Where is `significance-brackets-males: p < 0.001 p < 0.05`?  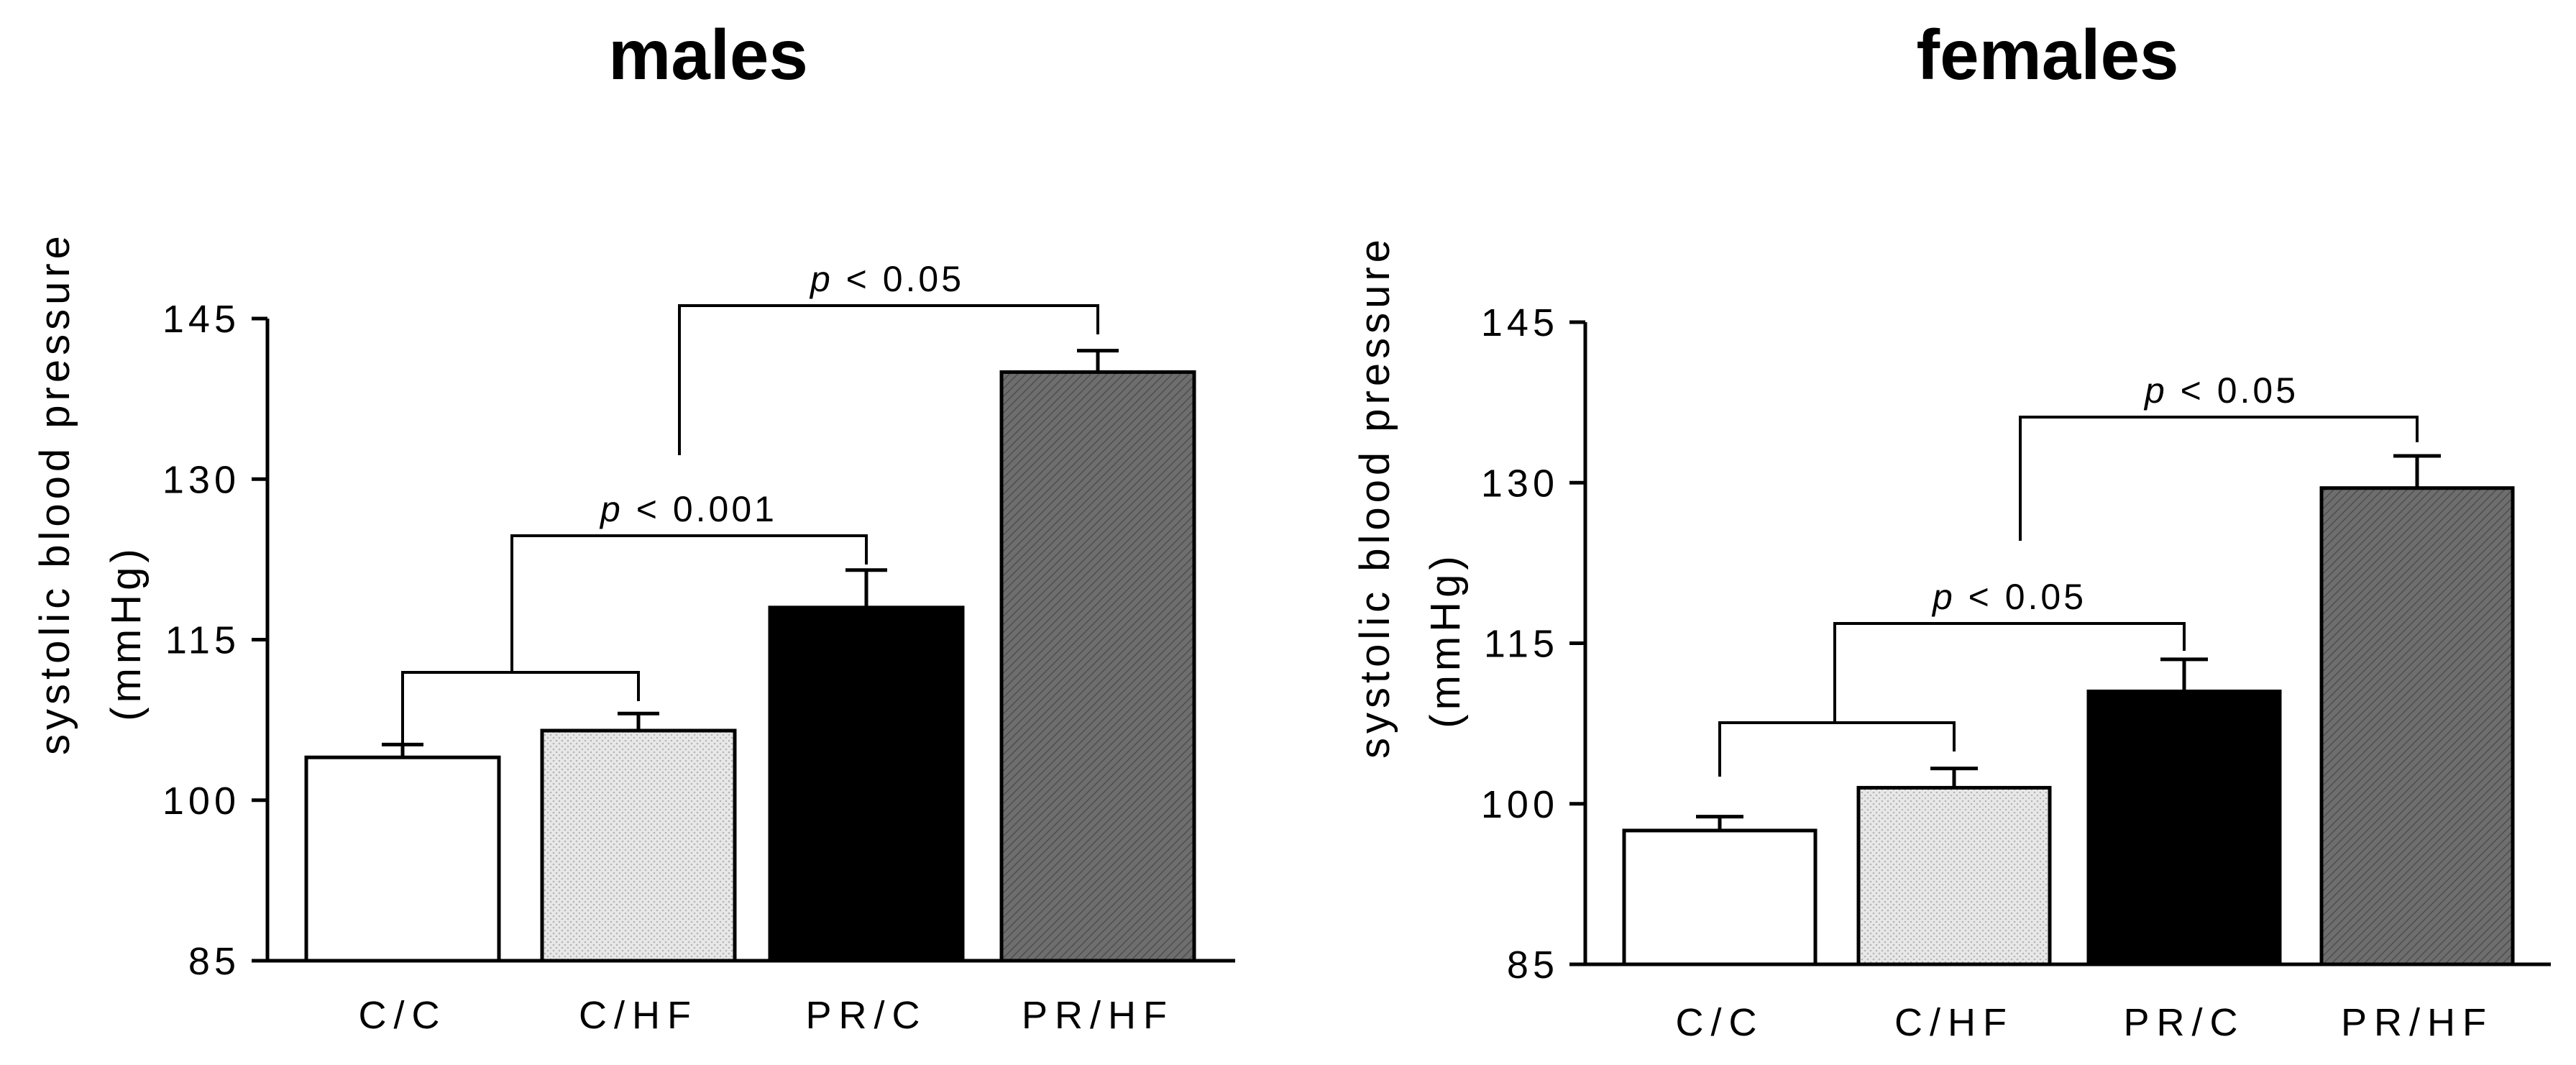 significance-brackets-males: p < 0.001 p < 0.05 is located at coordinates (750, 509).